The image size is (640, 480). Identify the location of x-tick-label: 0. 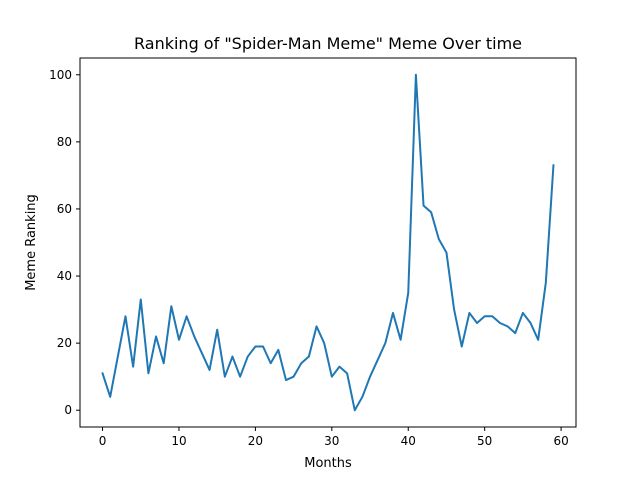
(103, 441).